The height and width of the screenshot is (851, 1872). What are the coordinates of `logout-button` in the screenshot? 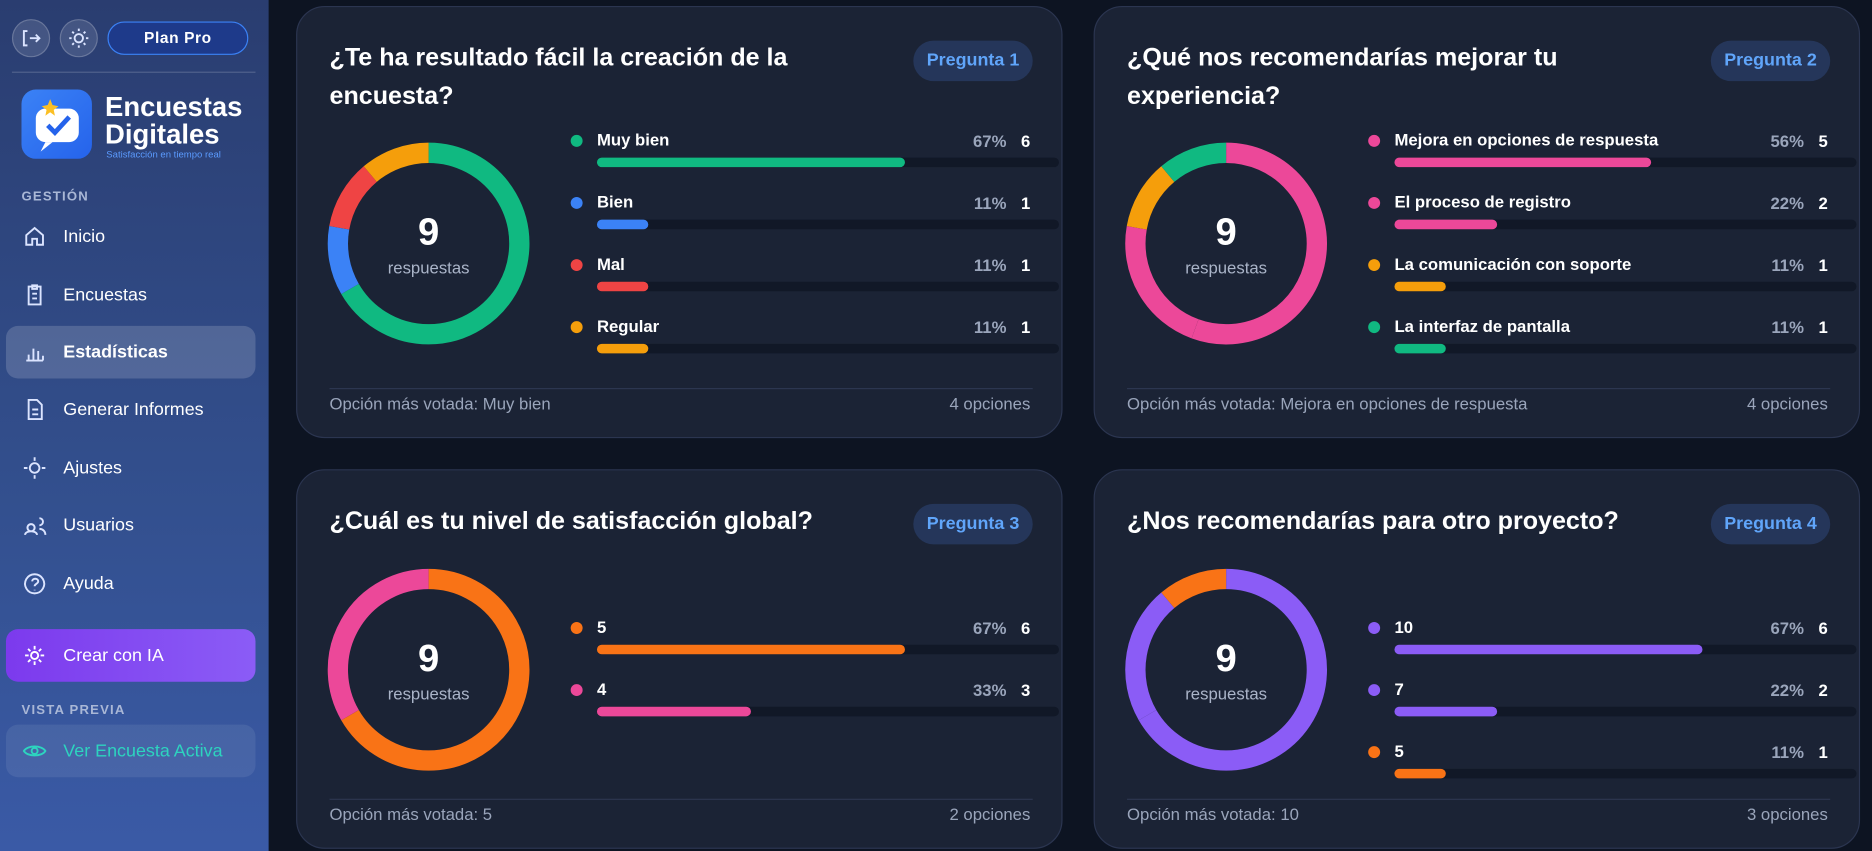 It's located at (31, 38).